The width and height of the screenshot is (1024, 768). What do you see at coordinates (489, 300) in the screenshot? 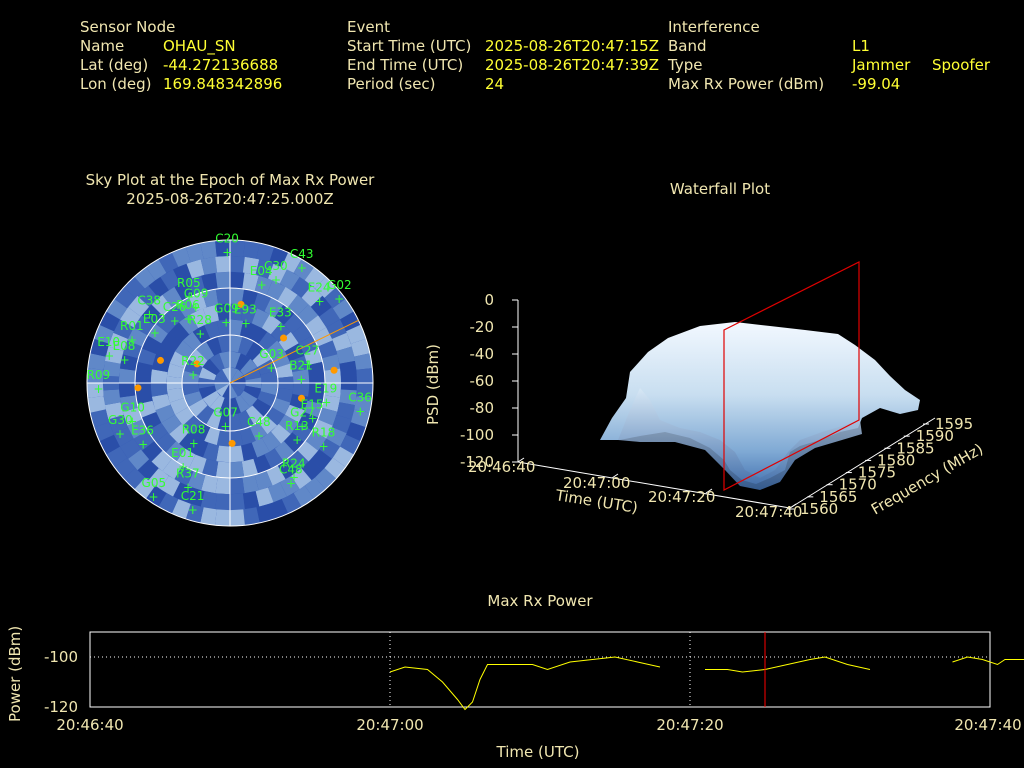
I see `psd-tick-label: 0` at bounding box center [489, 300].